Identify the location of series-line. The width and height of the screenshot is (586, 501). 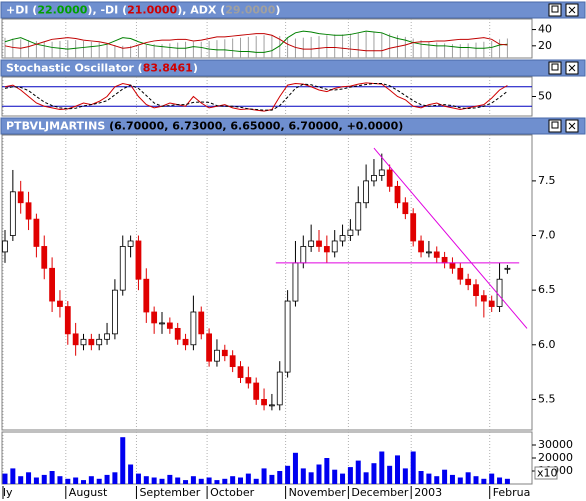
(256, 97).